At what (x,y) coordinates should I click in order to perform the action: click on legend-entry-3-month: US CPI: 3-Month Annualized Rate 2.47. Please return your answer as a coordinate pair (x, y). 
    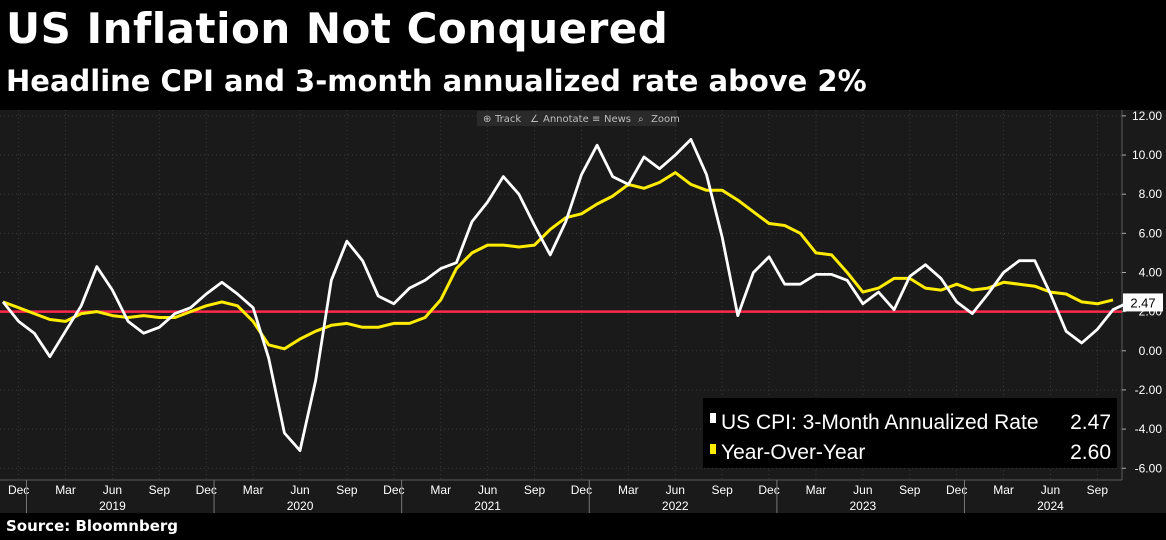
    Looking at the image, I should click on (910, 422).